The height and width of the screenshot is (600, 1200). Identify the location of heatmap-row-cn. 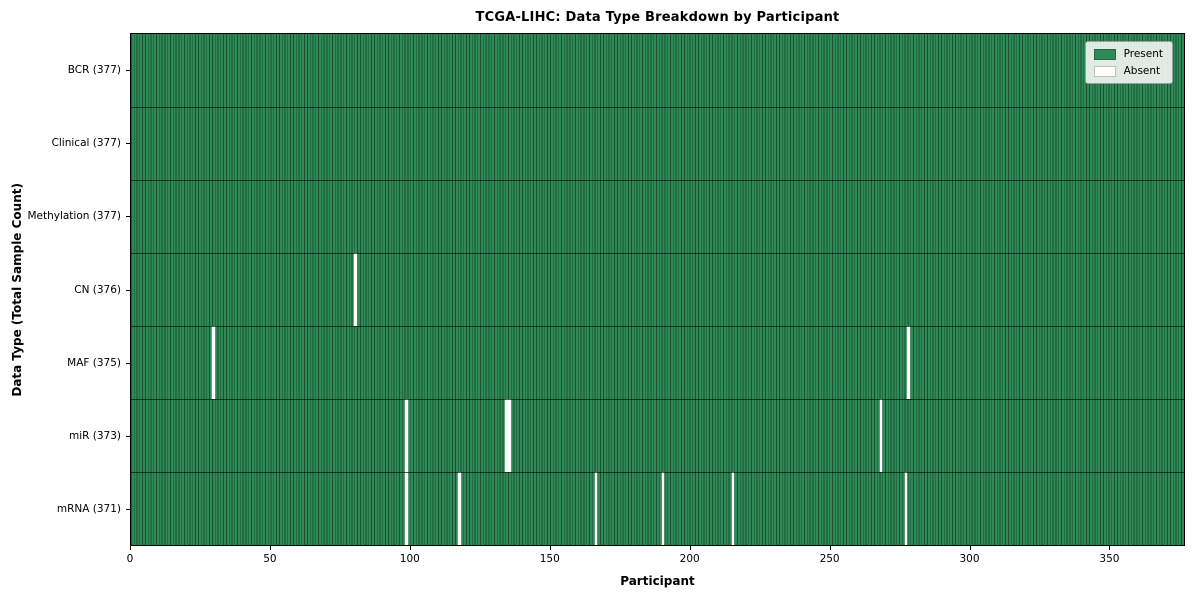
(657, 289).